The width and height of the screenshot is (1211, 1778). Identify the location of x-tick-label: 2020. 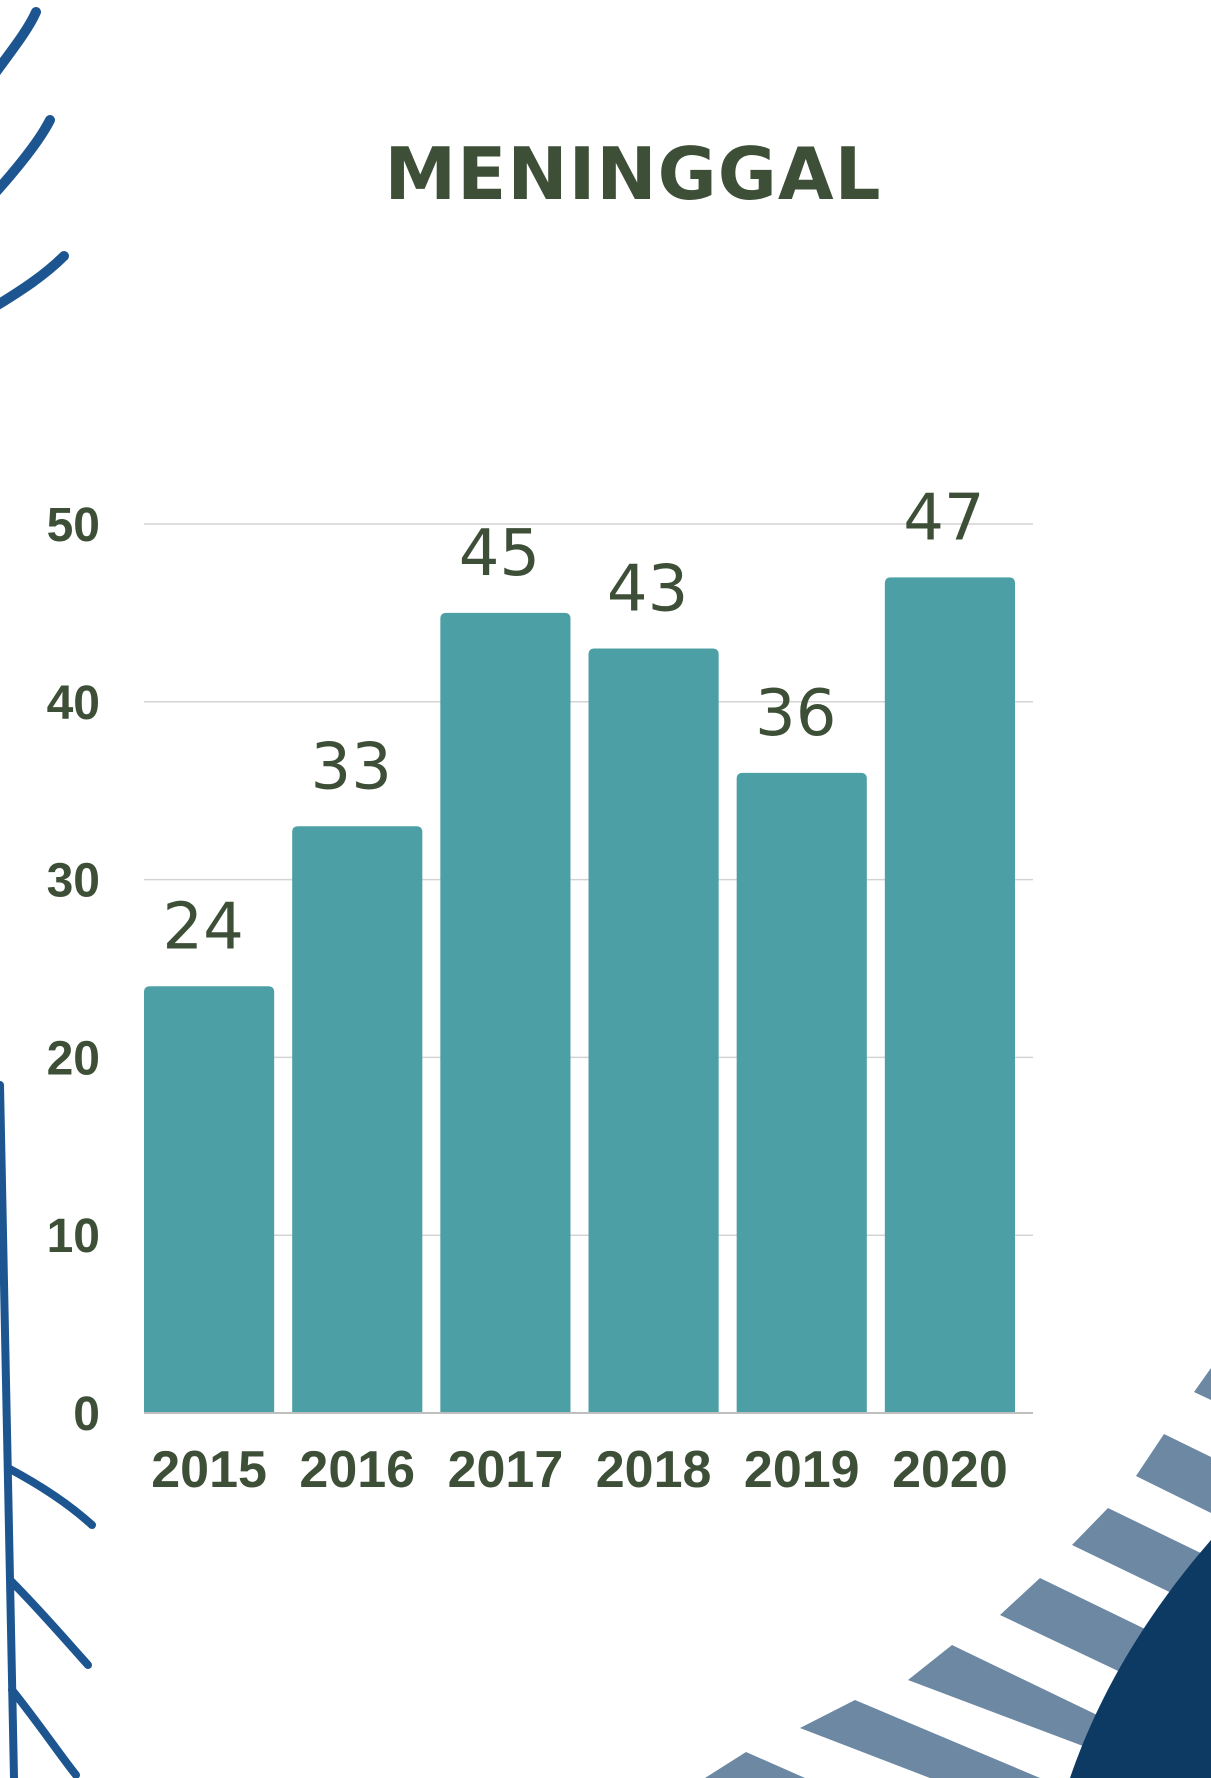
(950, 1470).